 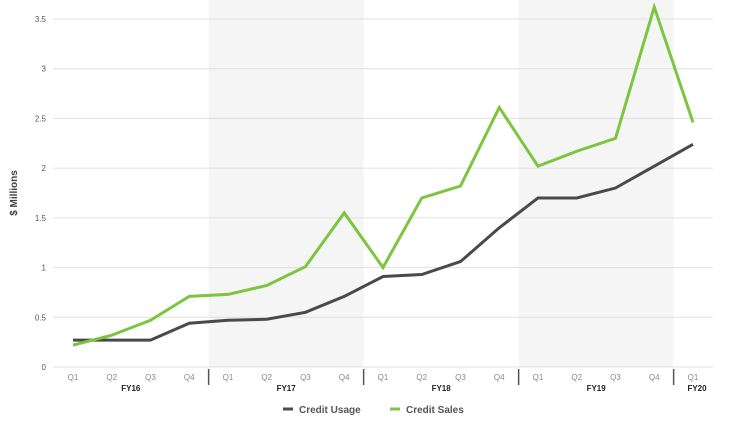 I want to click on group-label: FY18, so click(x=442, y=388).